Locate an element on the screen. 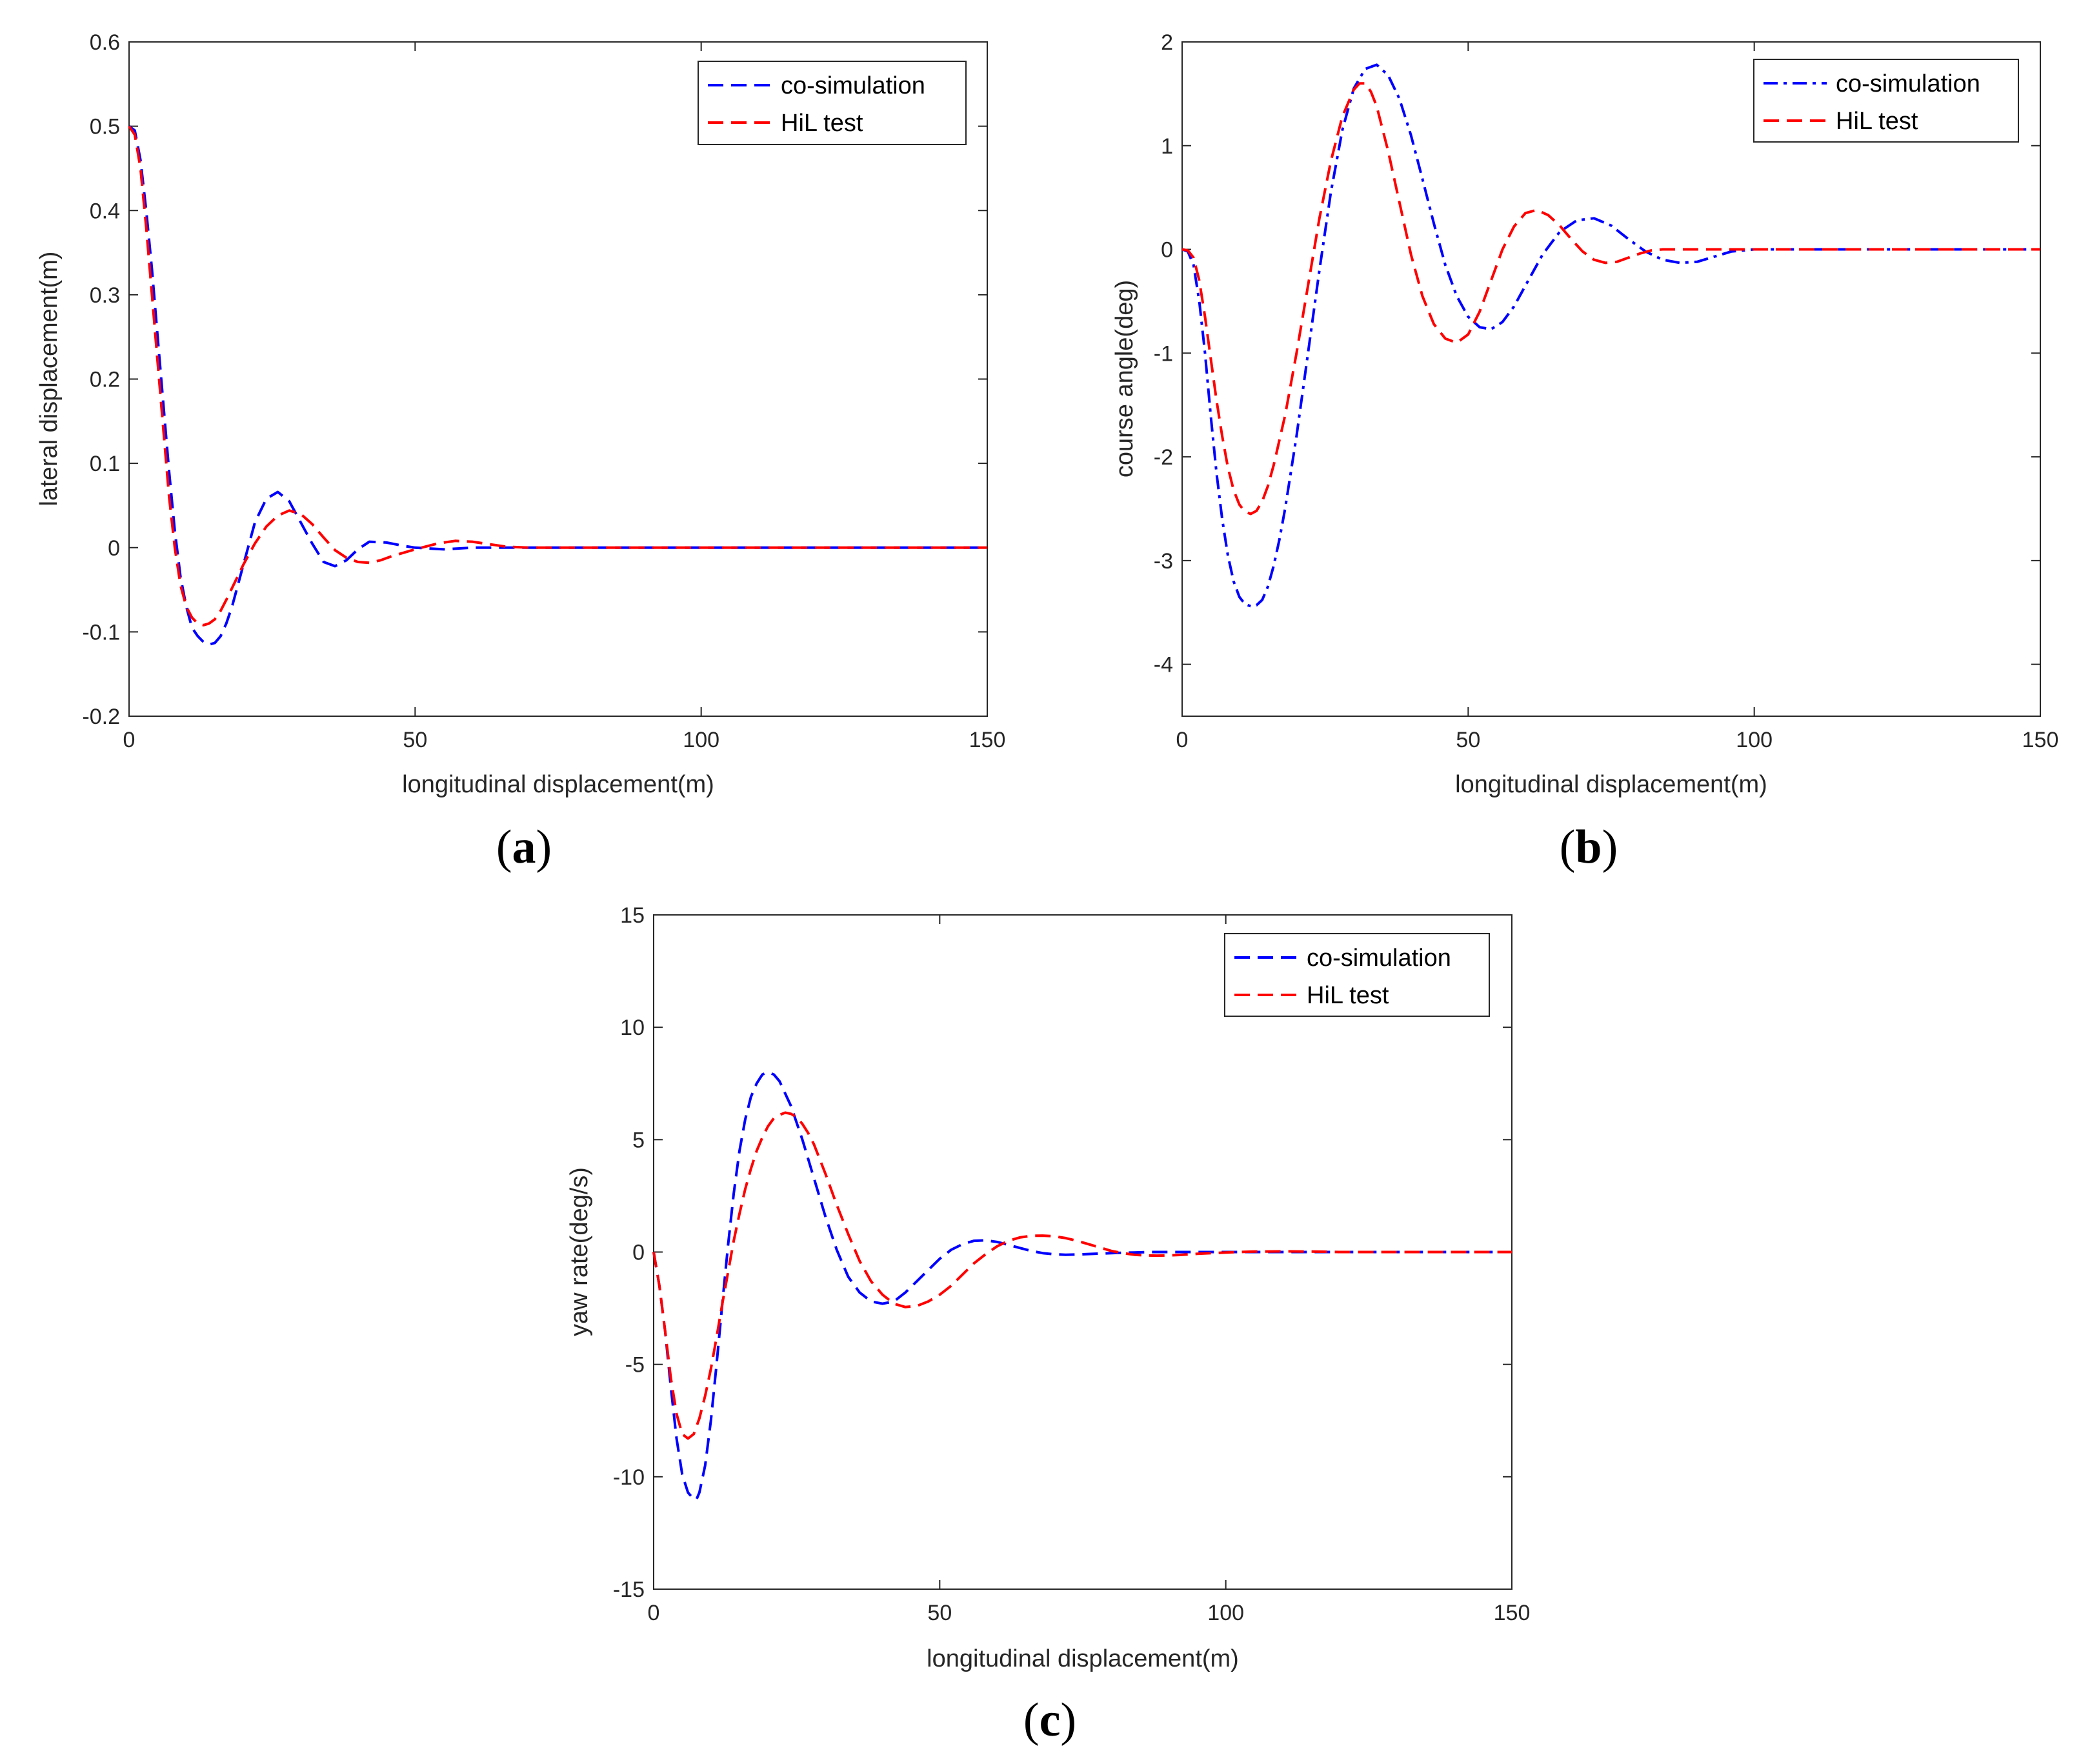  y-axis-label: yaw rate(deg/s) is located at coordinates (579, 1251).